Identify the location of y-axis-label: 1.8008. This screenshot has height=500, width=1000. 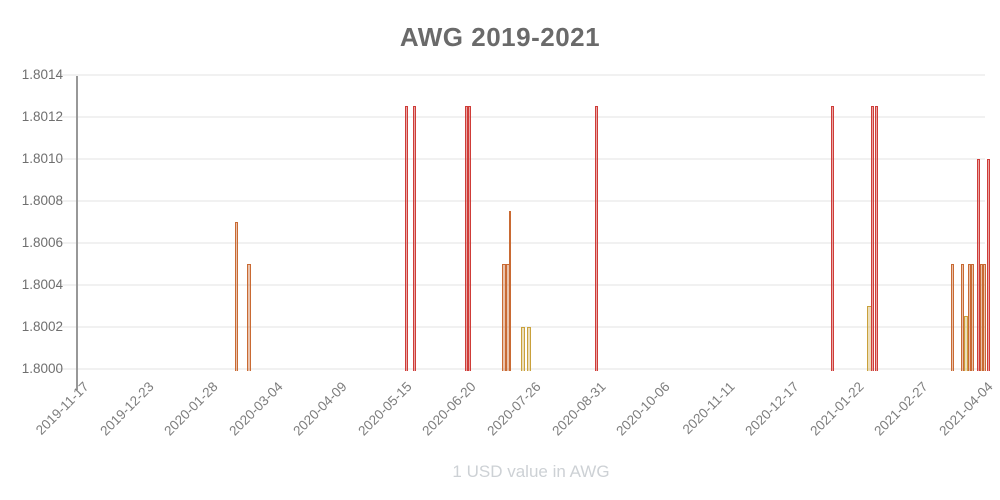
(42, 200).